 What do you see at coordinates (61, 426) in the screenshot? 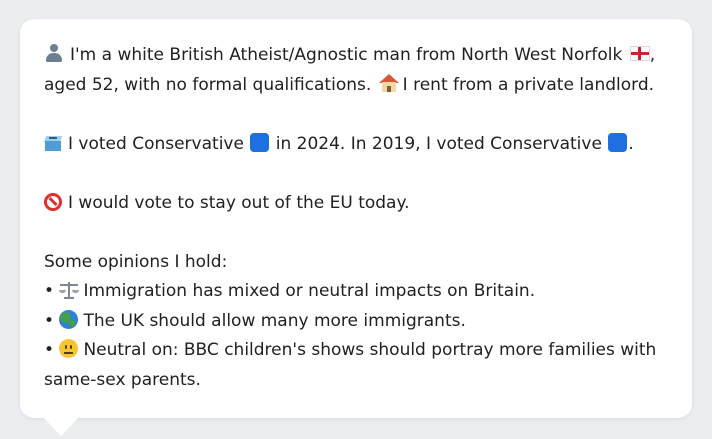
I see `speech-bubble-tail` at bounding box center [61, 426].